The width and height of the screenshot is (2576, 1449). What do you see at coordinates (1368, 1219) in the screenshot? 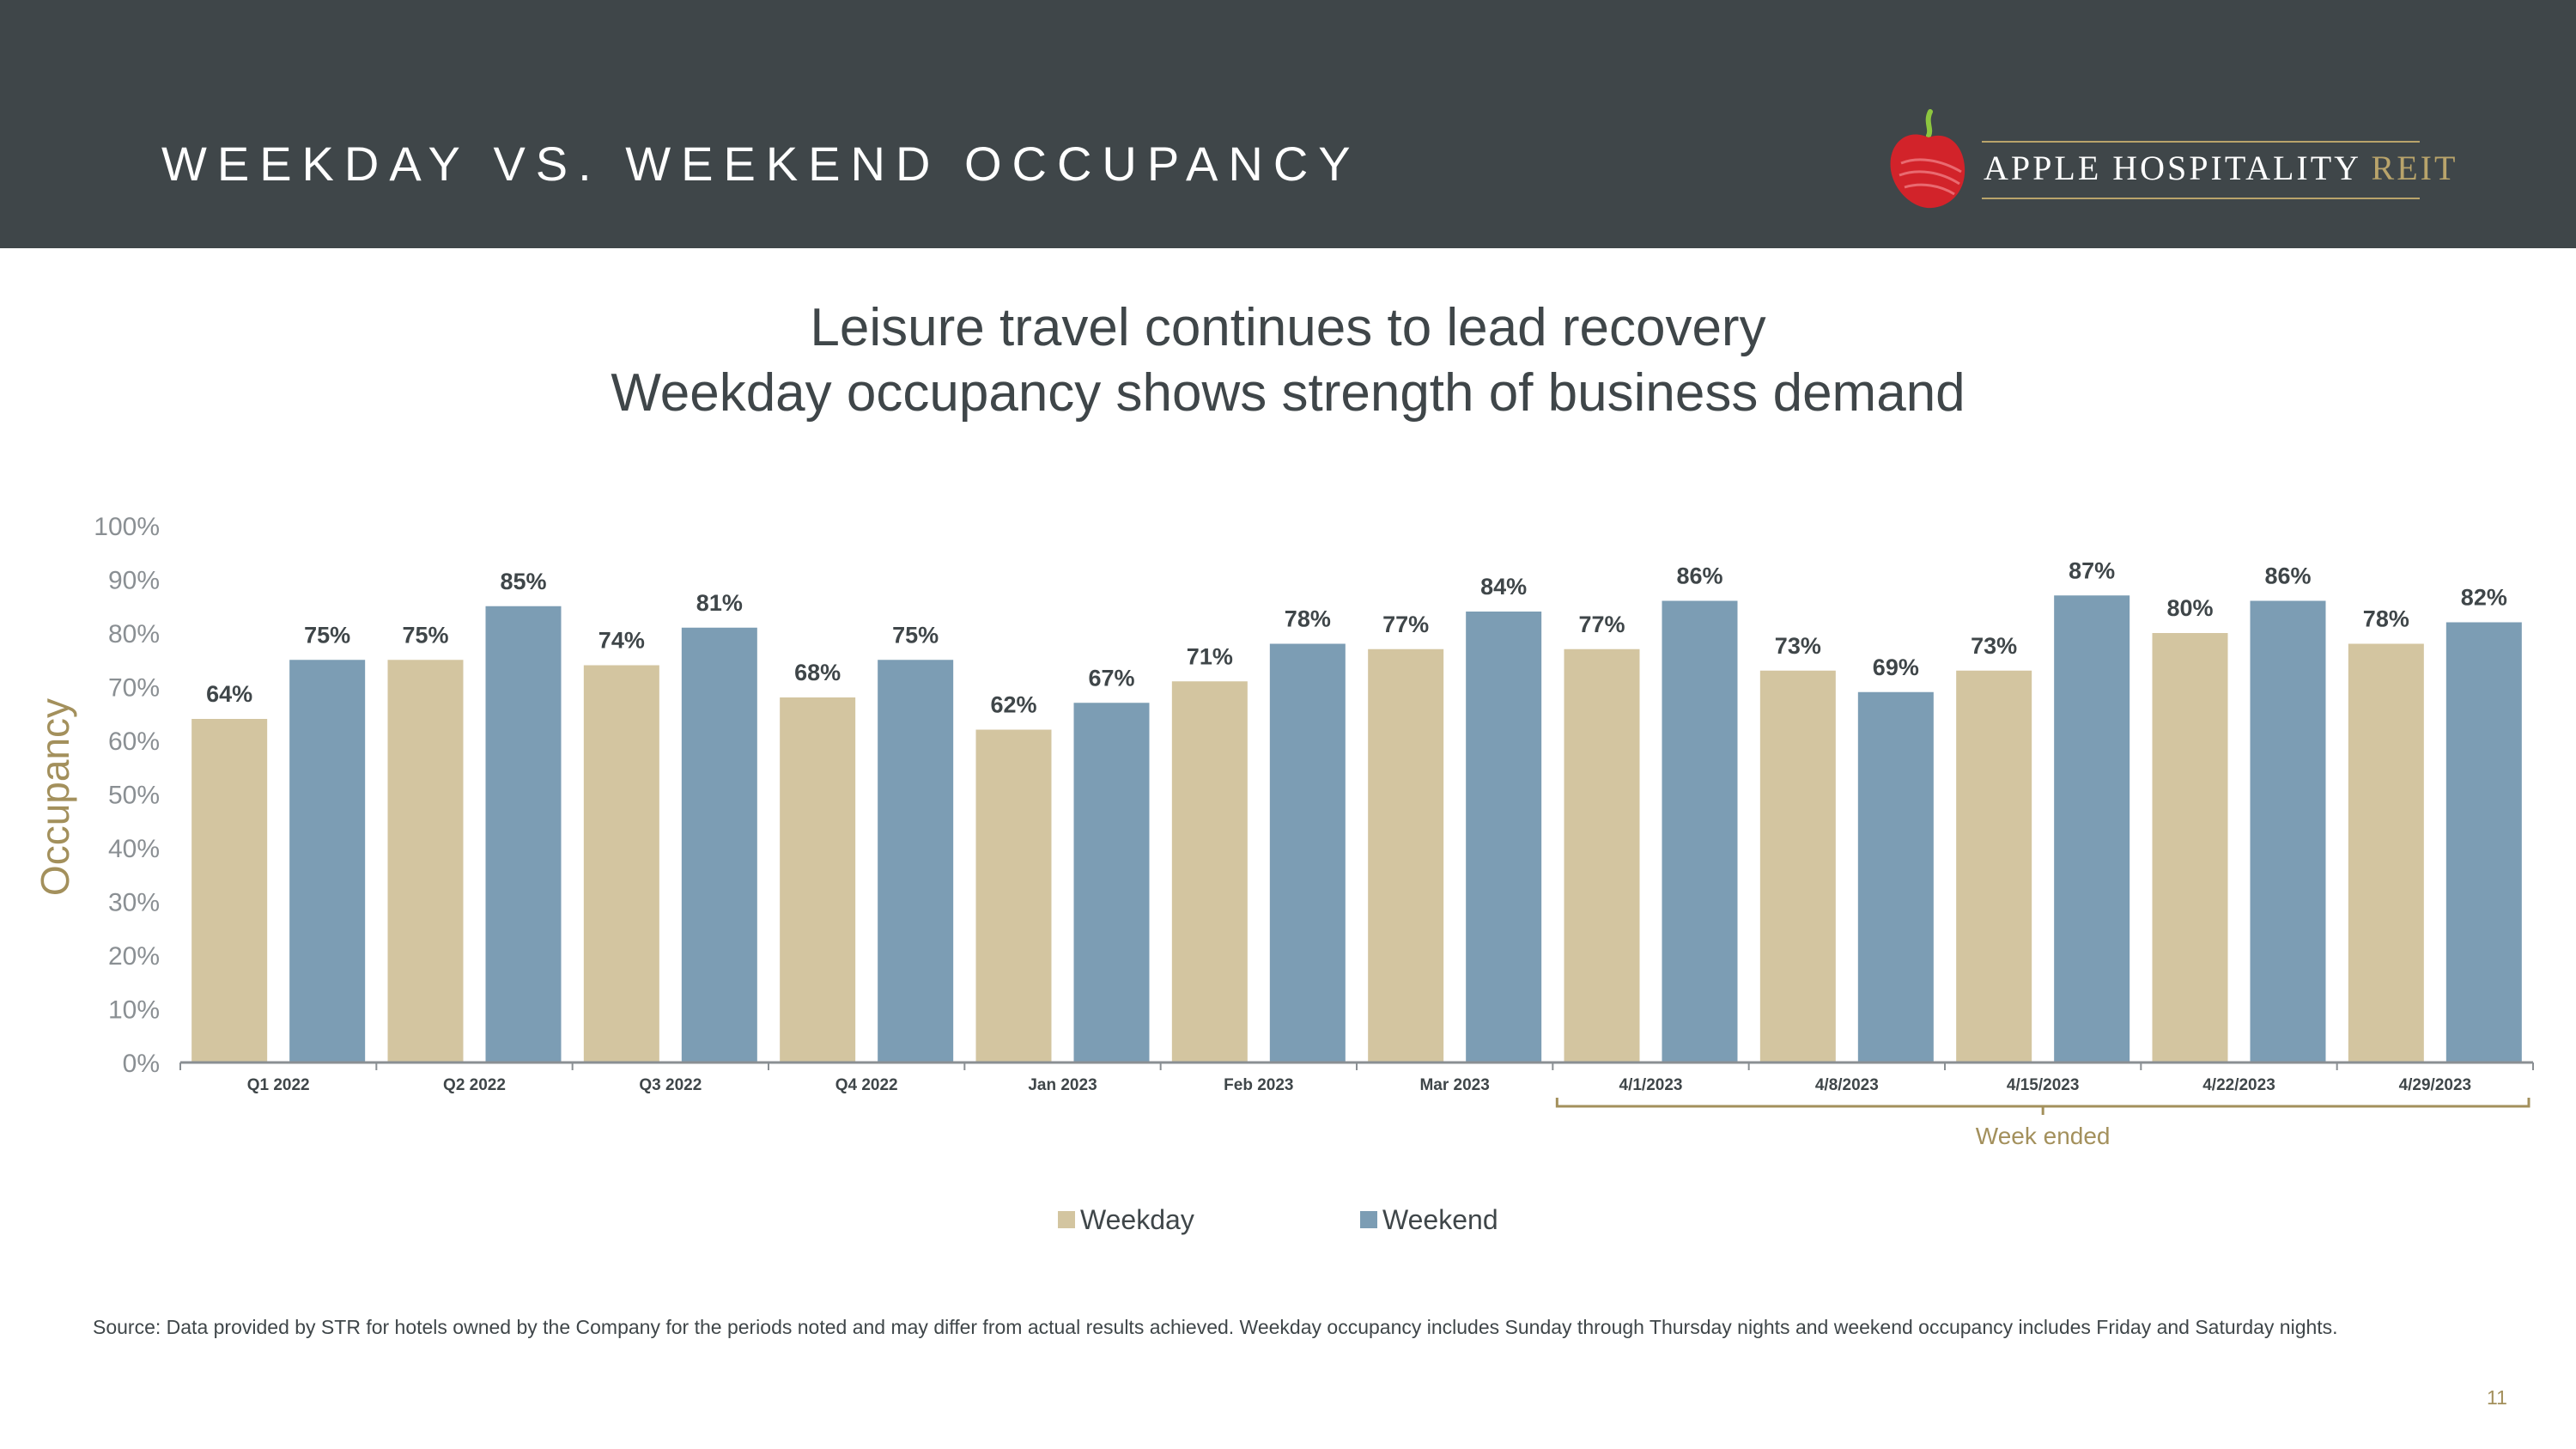
I see `legend-weekend-swatch` at bounding box center [1368, 1219].